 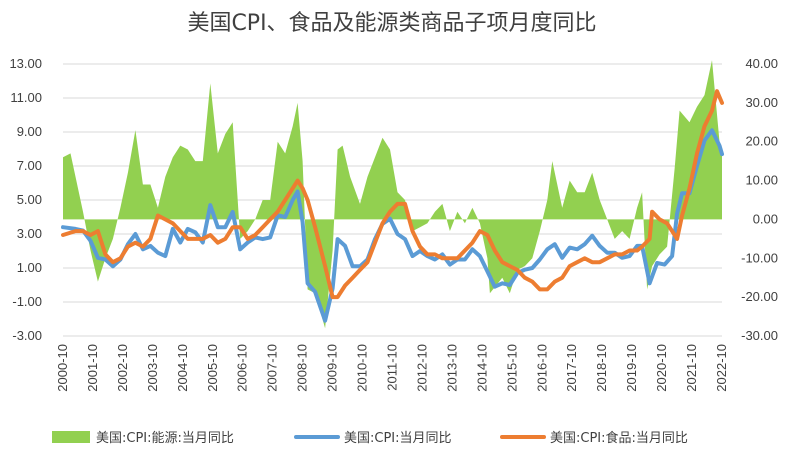 I want to click on left-tick-label: 5.00, so click(x=29, y=199).